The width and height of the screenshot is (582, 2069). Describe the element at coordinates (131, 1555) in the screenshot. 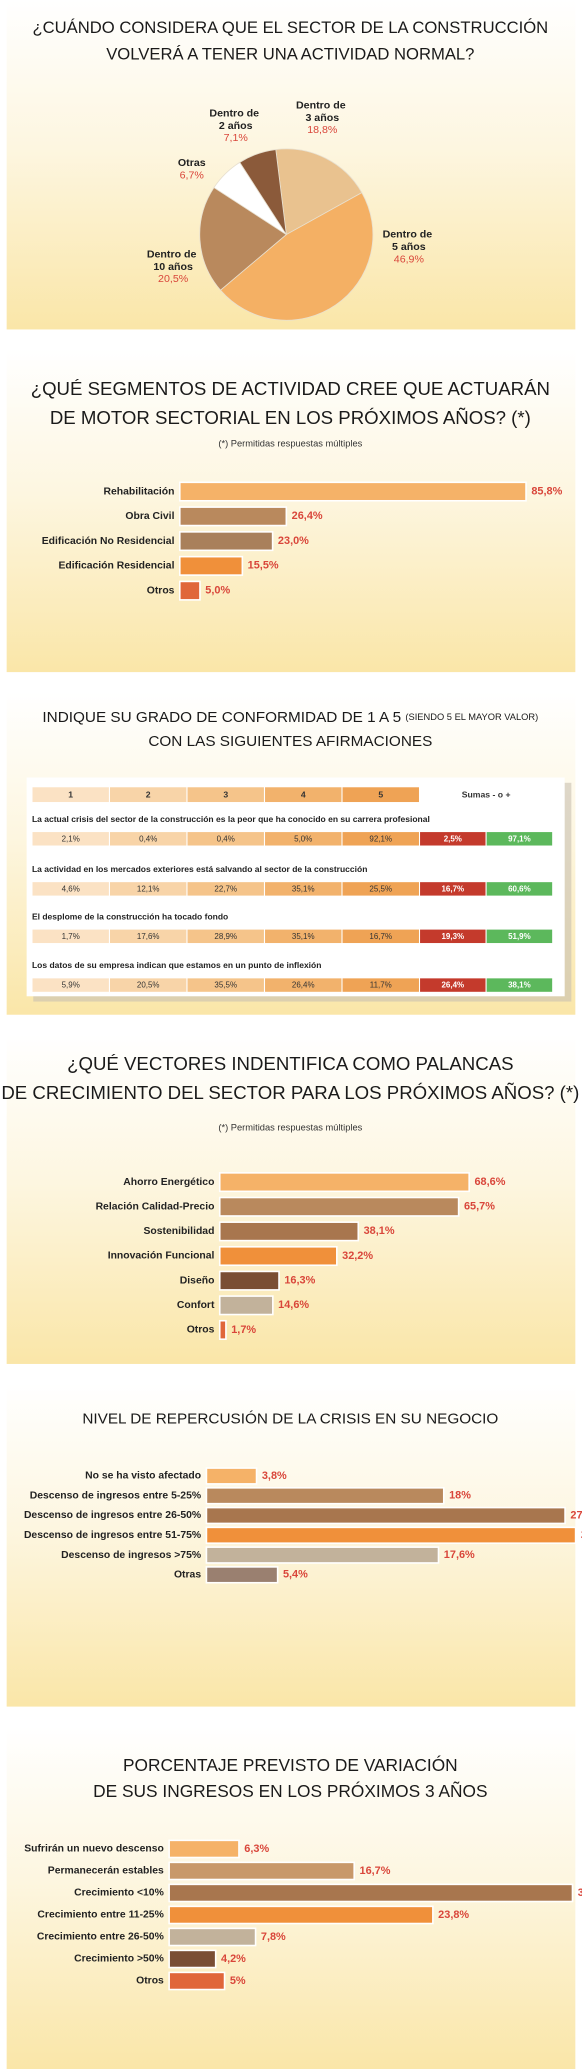

I see `category-label: Descenso de ingresos >75%` at that location.